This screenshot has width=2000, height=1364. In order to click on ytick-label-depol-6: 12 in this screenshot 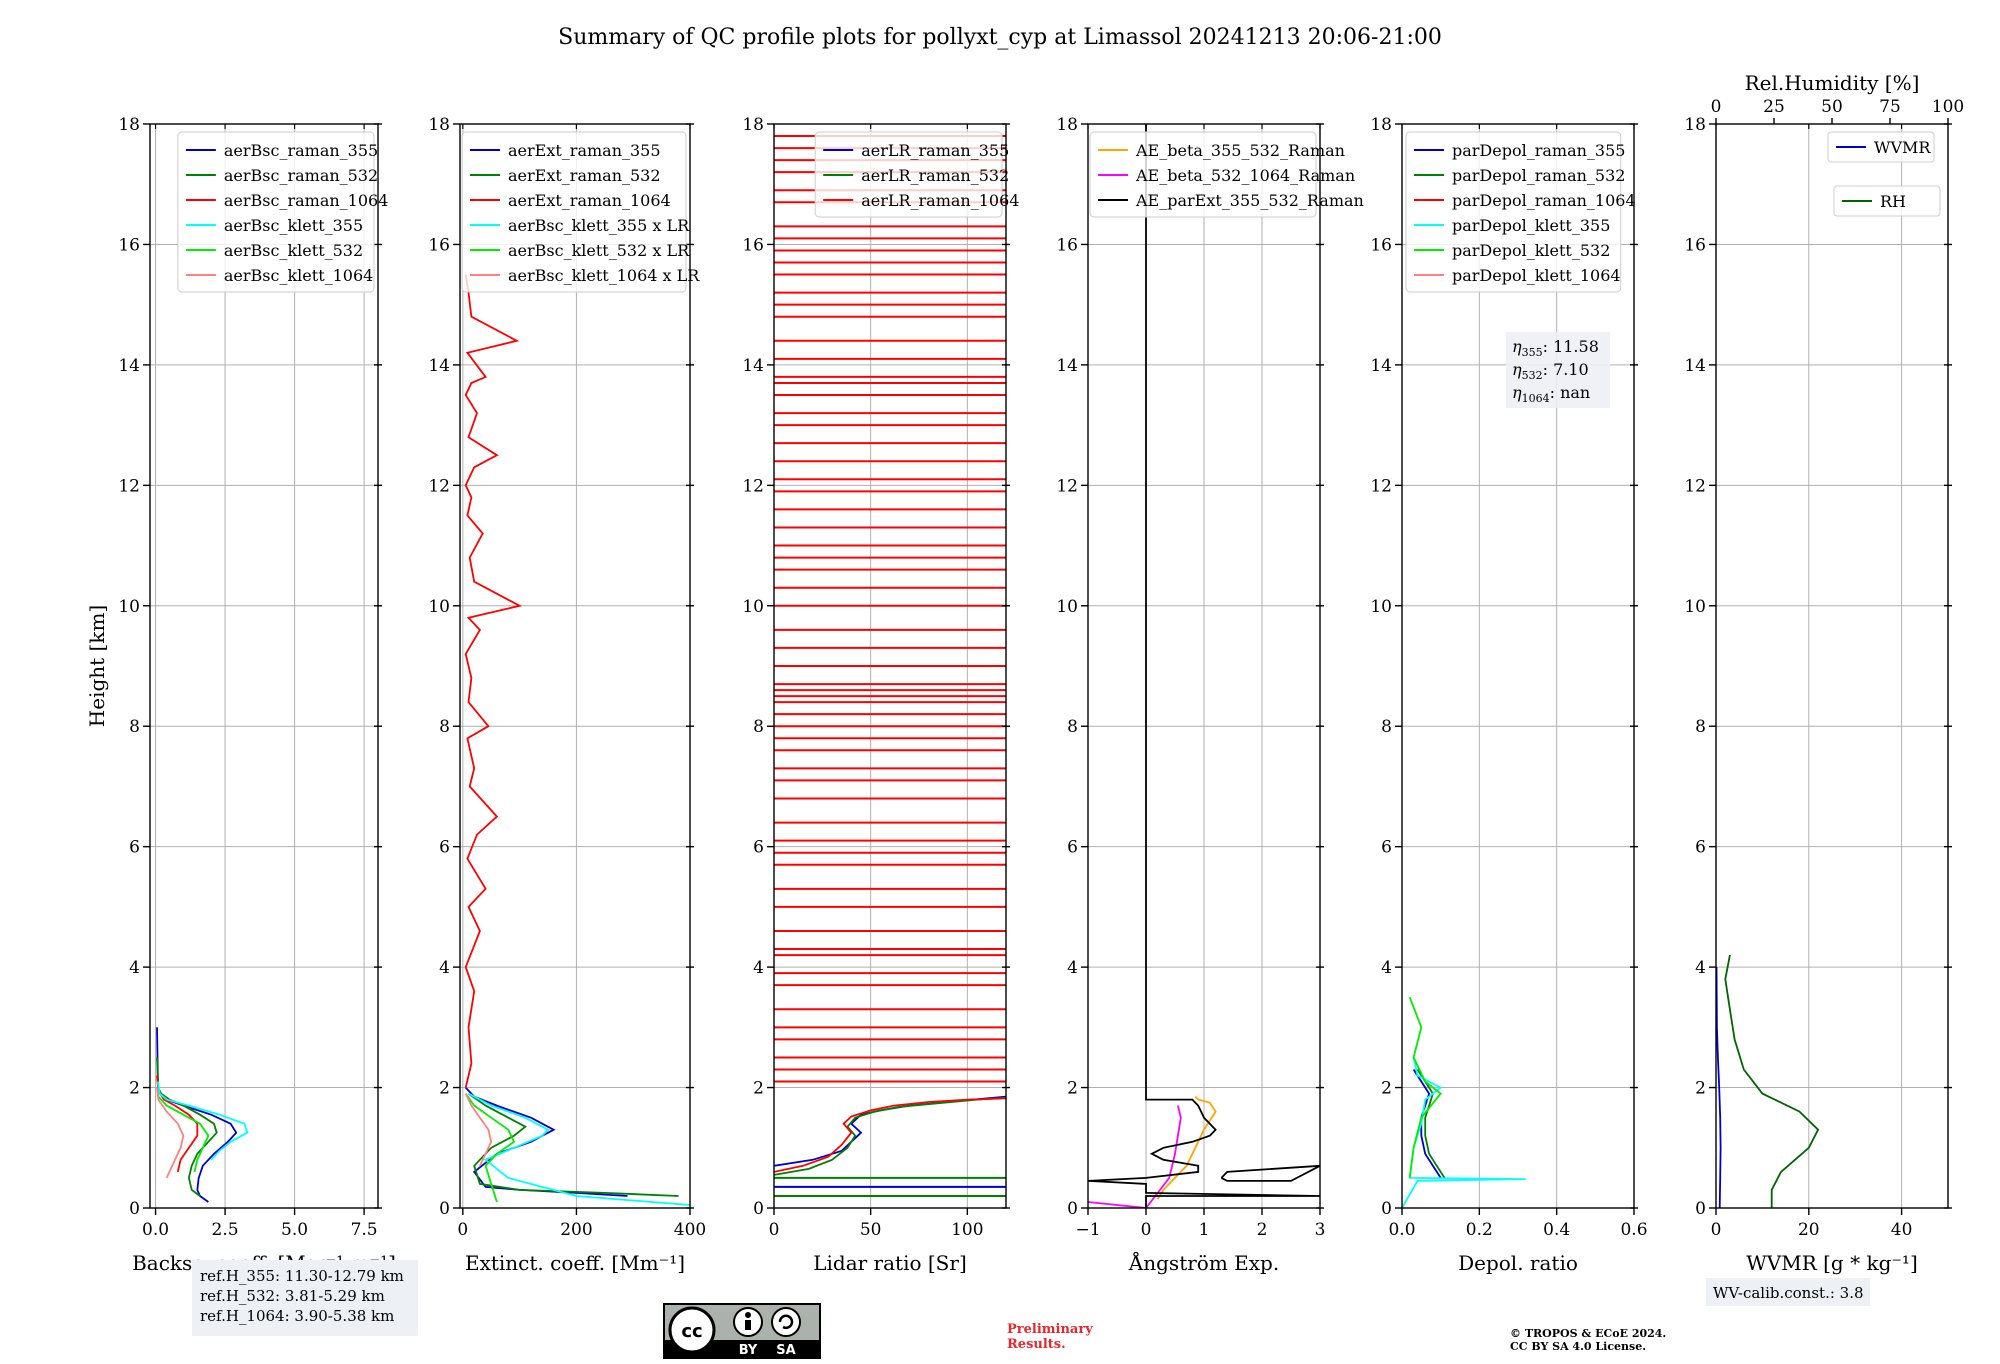, I will do `click(1381, 486)`.